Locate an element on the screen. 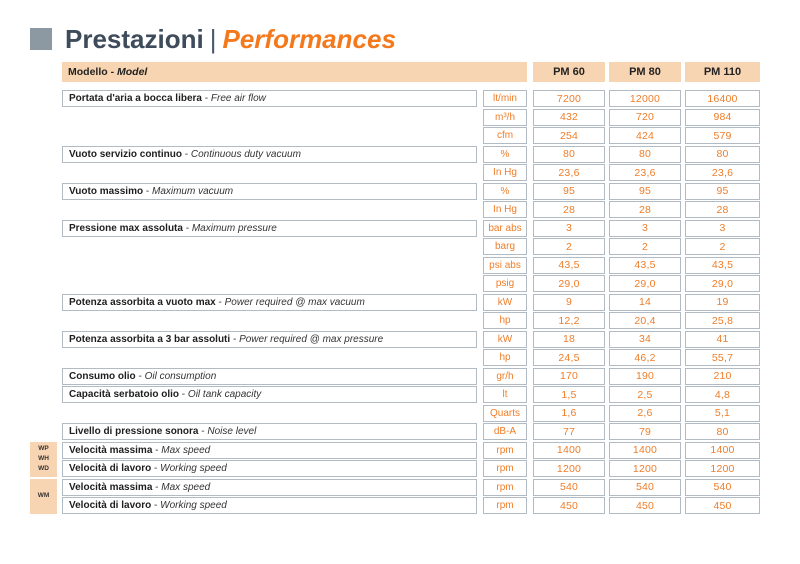 This screenshot has width=800, height=564. value-cell-pm-60: 43,5 is located at coordinates (569, 265).